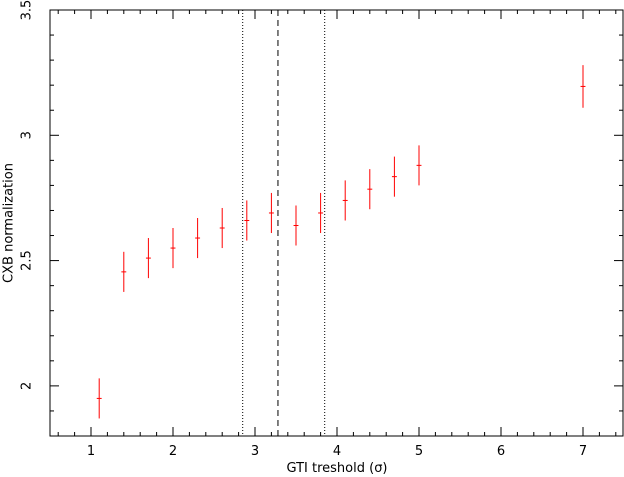 The width and height of the screenshot is (624, 477). I want to click on x-tick-label: 5, so click(419, 451).